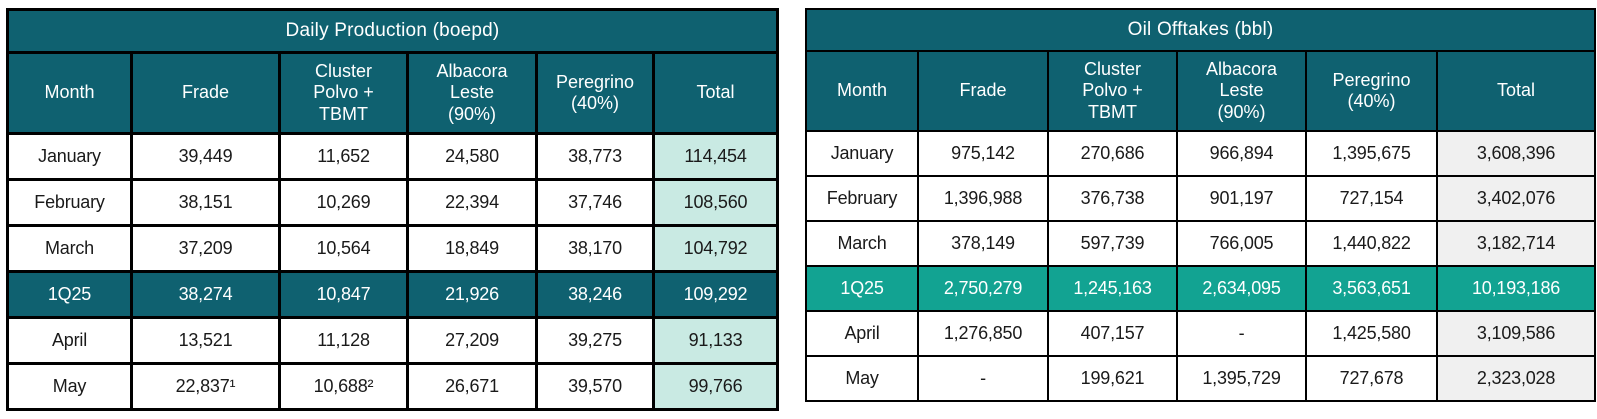 Image resolution: width=1597 pixels, height=419 pixels. What do you see at coordinates (1516, 378) in the screenshot?
I see `total-cell: 2,323,028` at bounding box center [1516, 378].